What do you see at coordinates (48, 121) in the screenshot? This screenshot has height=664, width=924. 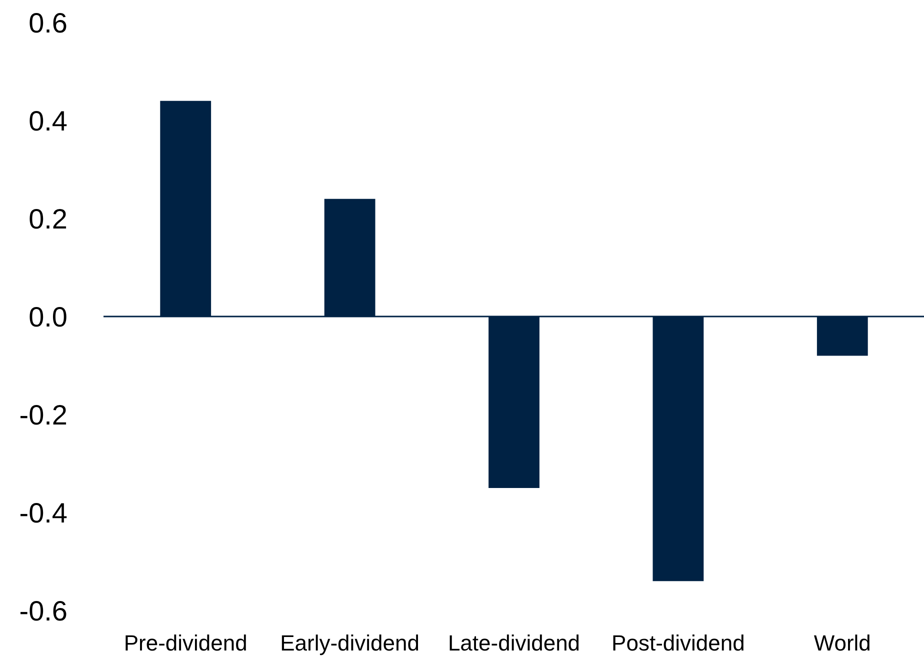 I see `y-tick-label: 0.4` at bounding box center [48, 121].